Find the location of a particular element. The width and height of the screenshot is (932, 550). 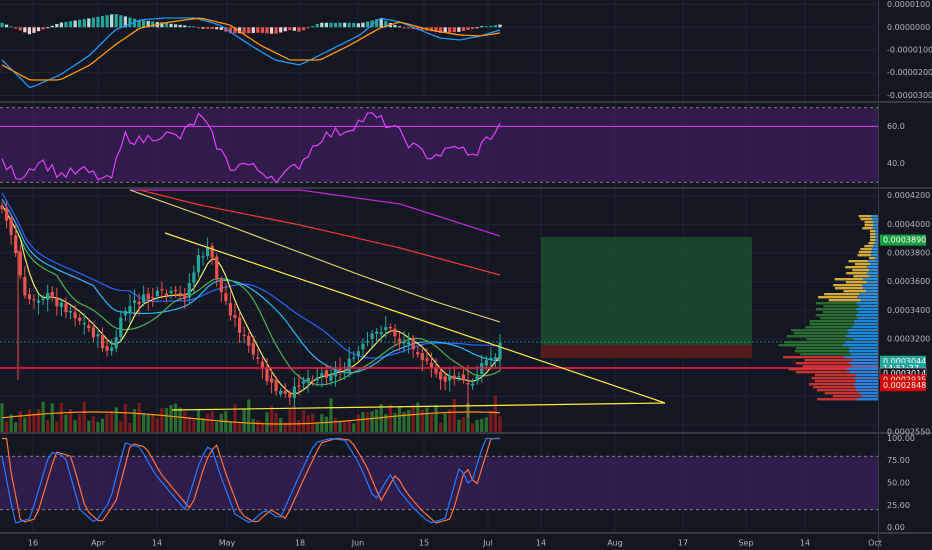

price-axis-label: 0.0003400 is located at coordinates (908, 310).